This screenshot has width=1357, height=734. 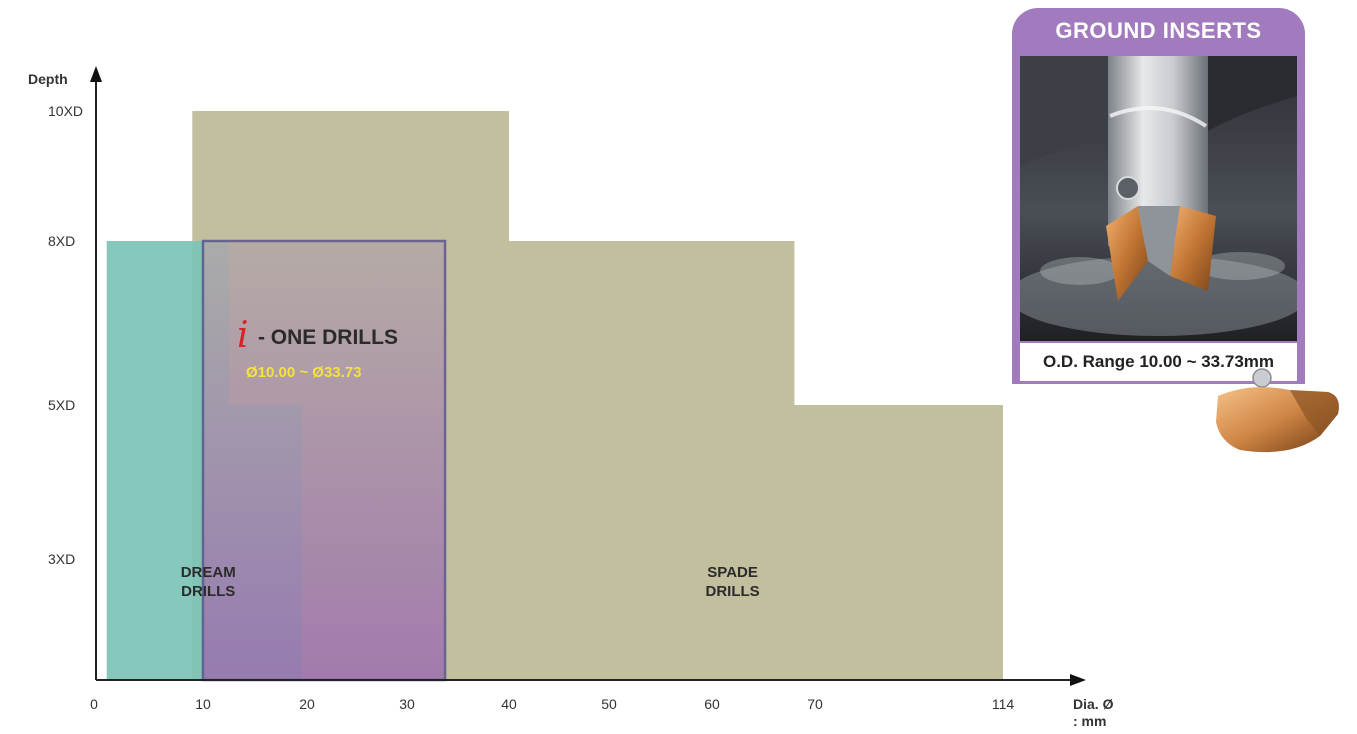 I want to click on x-tick-label: 0, so click(x=94, y=704).